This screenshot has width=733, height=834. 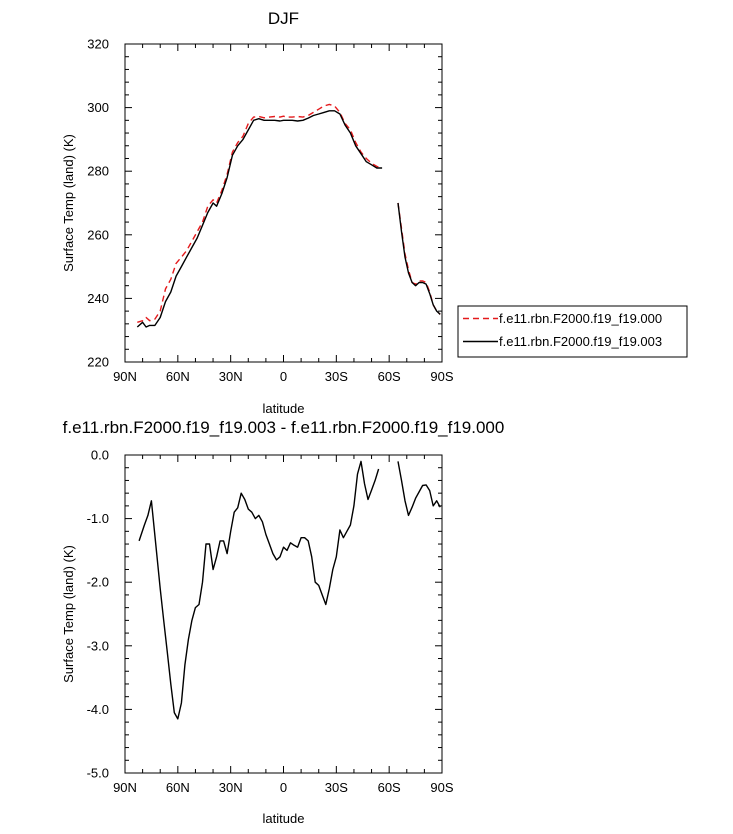 What do you see at coordinates (283, 18) in the screenshot?
I see `top-chart-title: DJF` at bounding box center [283, 18].